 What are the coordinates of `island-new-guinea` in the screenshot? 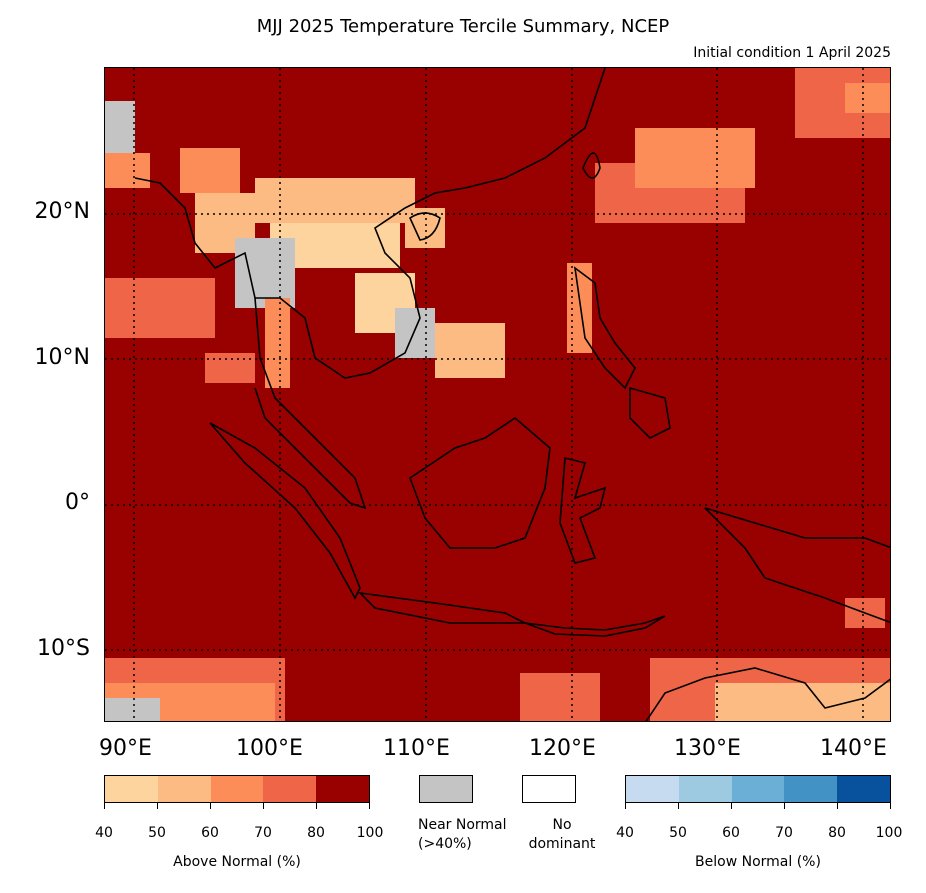 It's located at (797, 565).